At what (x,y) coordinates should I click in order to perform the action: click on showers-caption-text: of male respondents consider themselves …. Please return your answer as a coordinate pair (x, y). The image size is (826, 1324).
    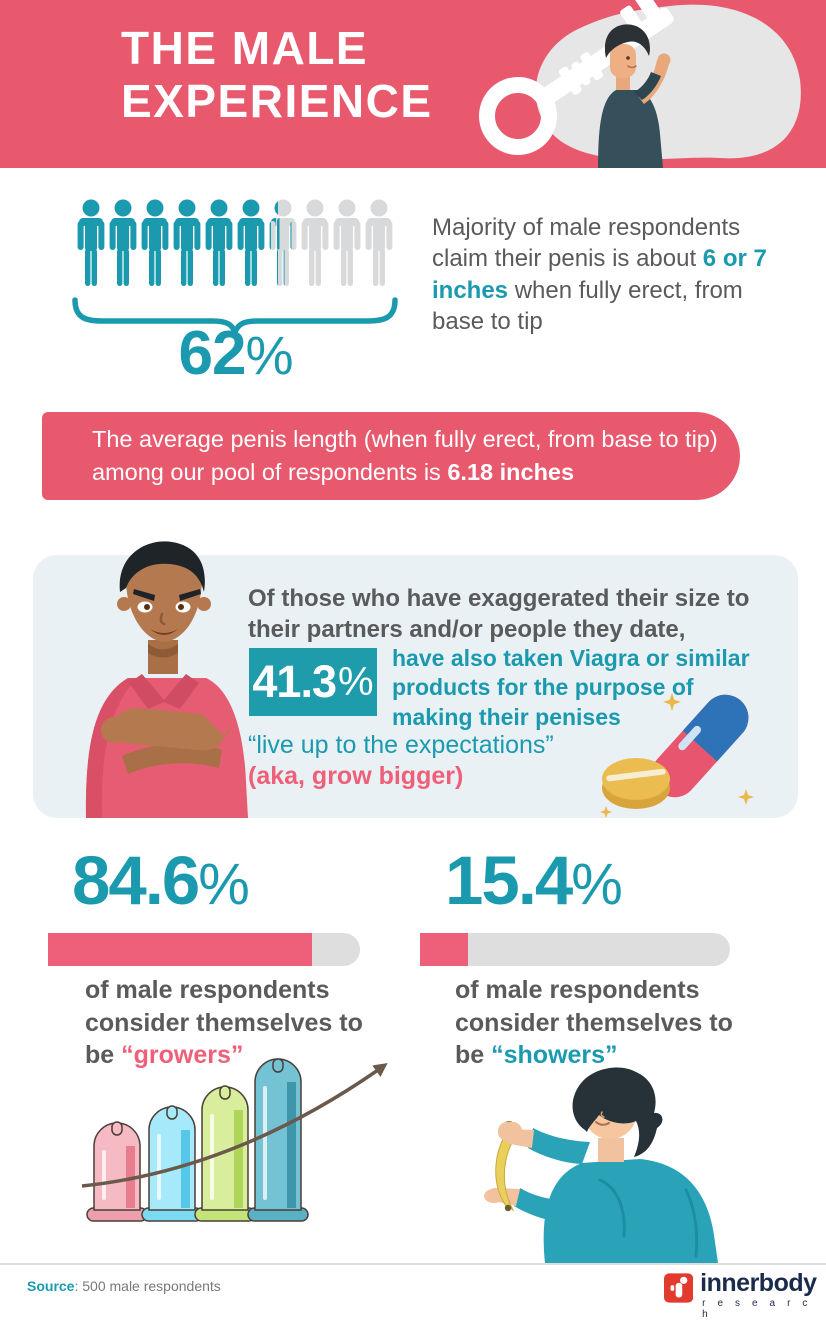
    Looking at the image, I should click on (594, 1022).